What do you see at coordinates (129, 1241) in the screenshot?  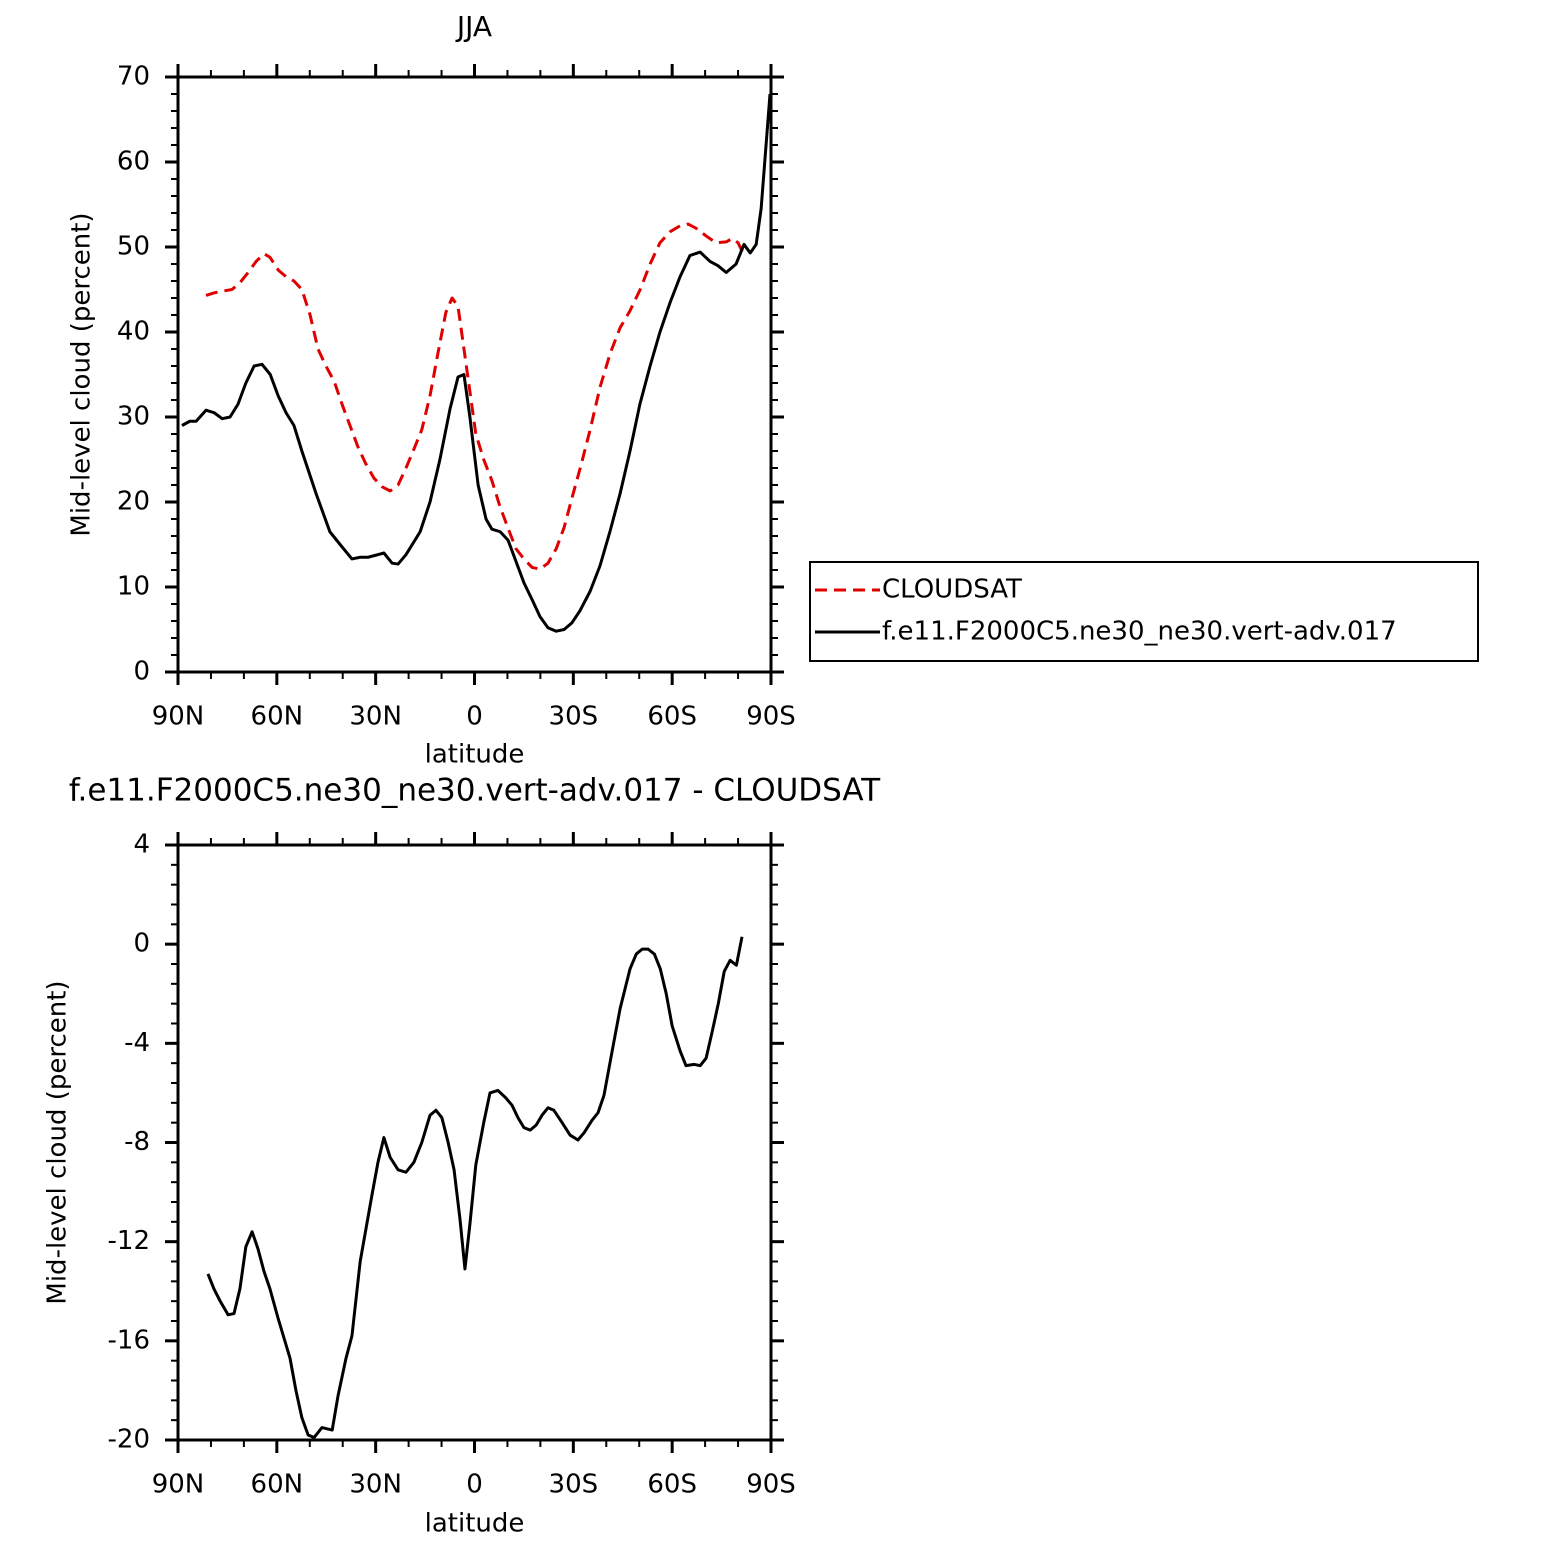 I see `y-tick-label: -12` at bounding box center [129, 1241].